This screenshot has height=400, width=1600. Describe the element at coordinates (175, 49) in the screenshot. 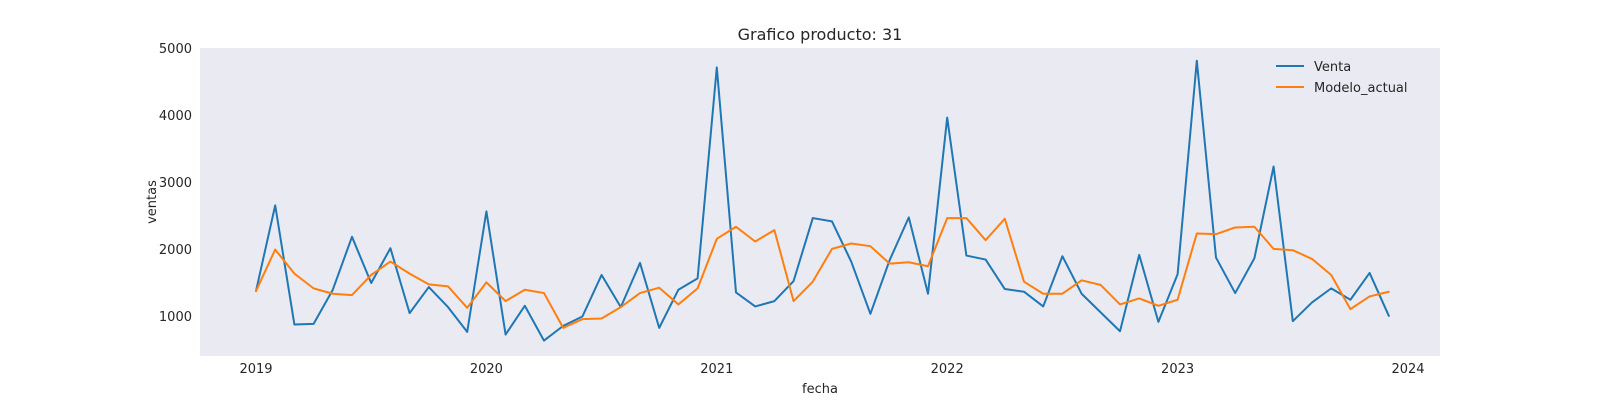

I see `y-tick-label: 5000` at that location.